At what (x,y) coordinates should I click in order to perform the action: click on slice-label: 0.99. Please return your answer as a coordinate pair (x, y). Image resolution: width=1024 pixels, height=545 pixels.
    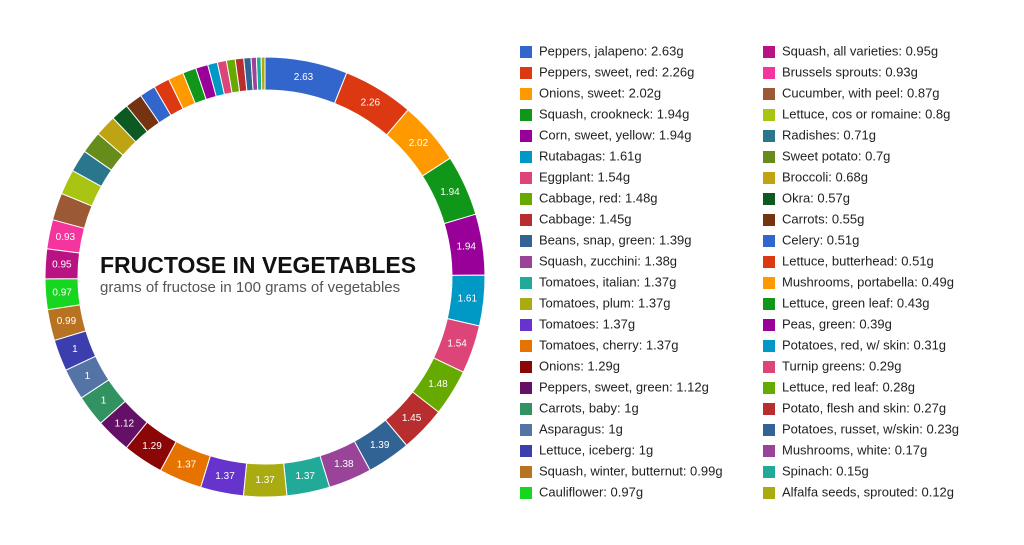
    Looking at the image, I should click on (67, 321).